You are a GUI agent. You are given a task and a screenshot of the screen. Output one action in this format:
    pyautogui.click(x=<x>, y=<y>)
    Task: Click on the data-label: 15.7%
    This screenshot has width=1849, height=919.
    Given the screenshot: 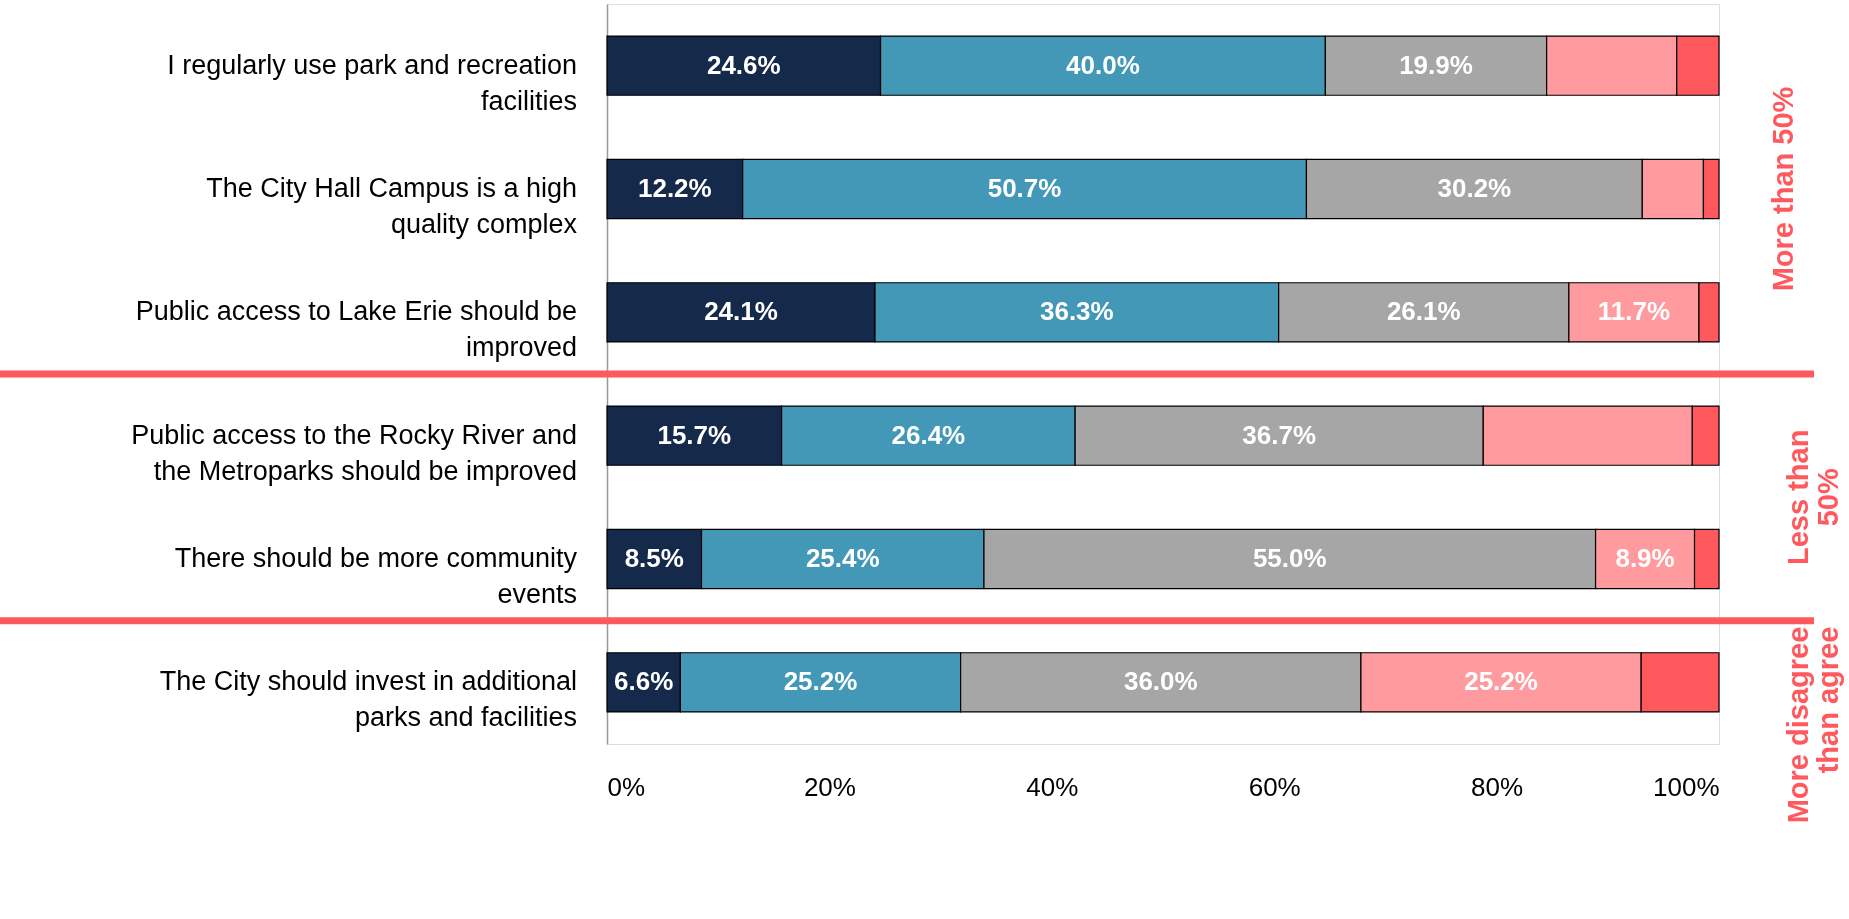 What is the action you would take?
    pyautogui.click(x=694, y=434)
    